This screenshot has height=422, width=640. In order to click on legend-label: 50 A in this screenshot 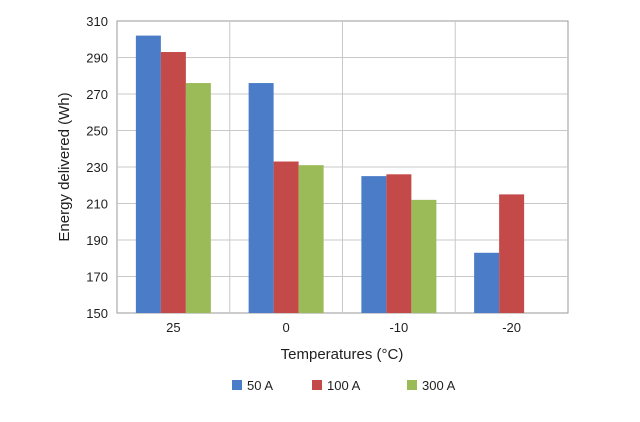, I will do `click(260, 385)`.